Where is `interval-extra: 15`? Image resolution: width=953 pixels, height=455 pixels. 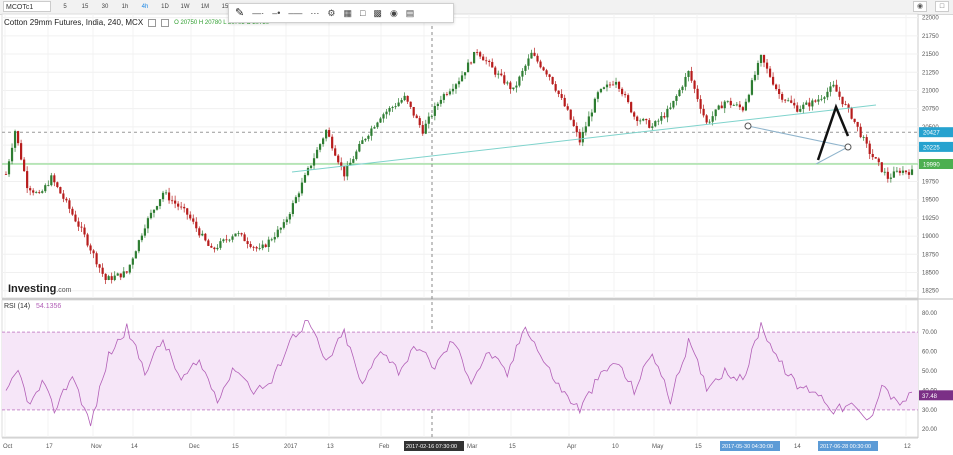 interval-extra: 15 is located at coordinates (225, 7).